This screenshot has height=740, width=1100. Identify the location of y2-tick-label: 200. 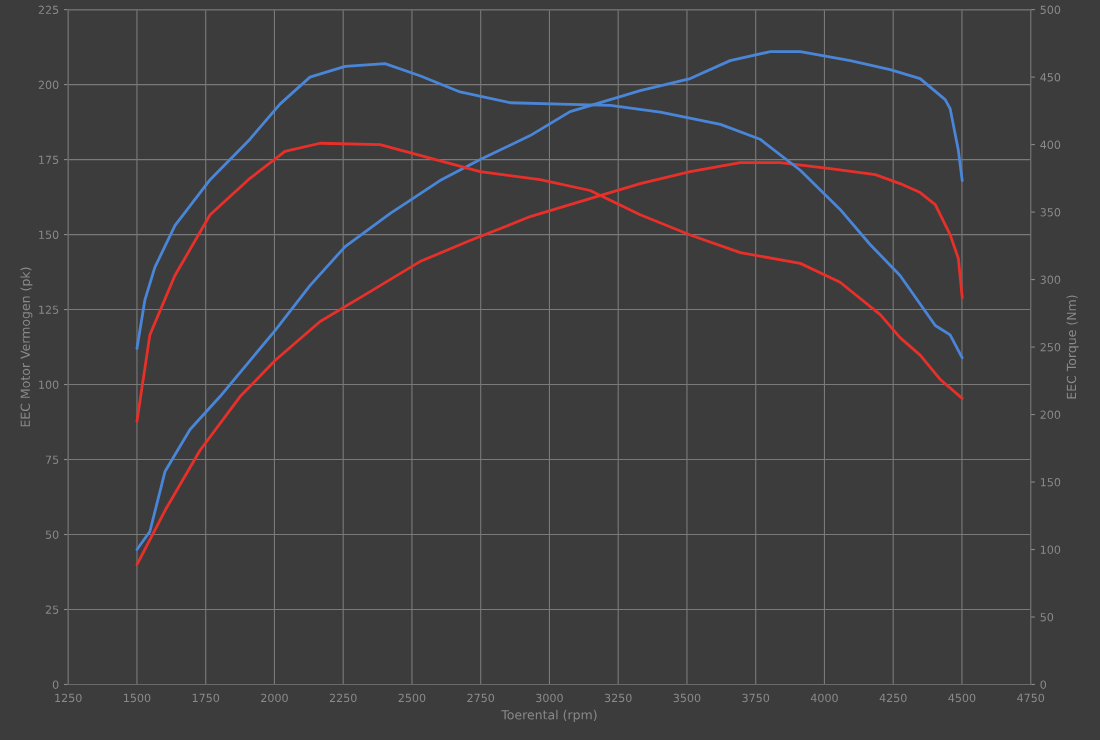
(1050, 414).